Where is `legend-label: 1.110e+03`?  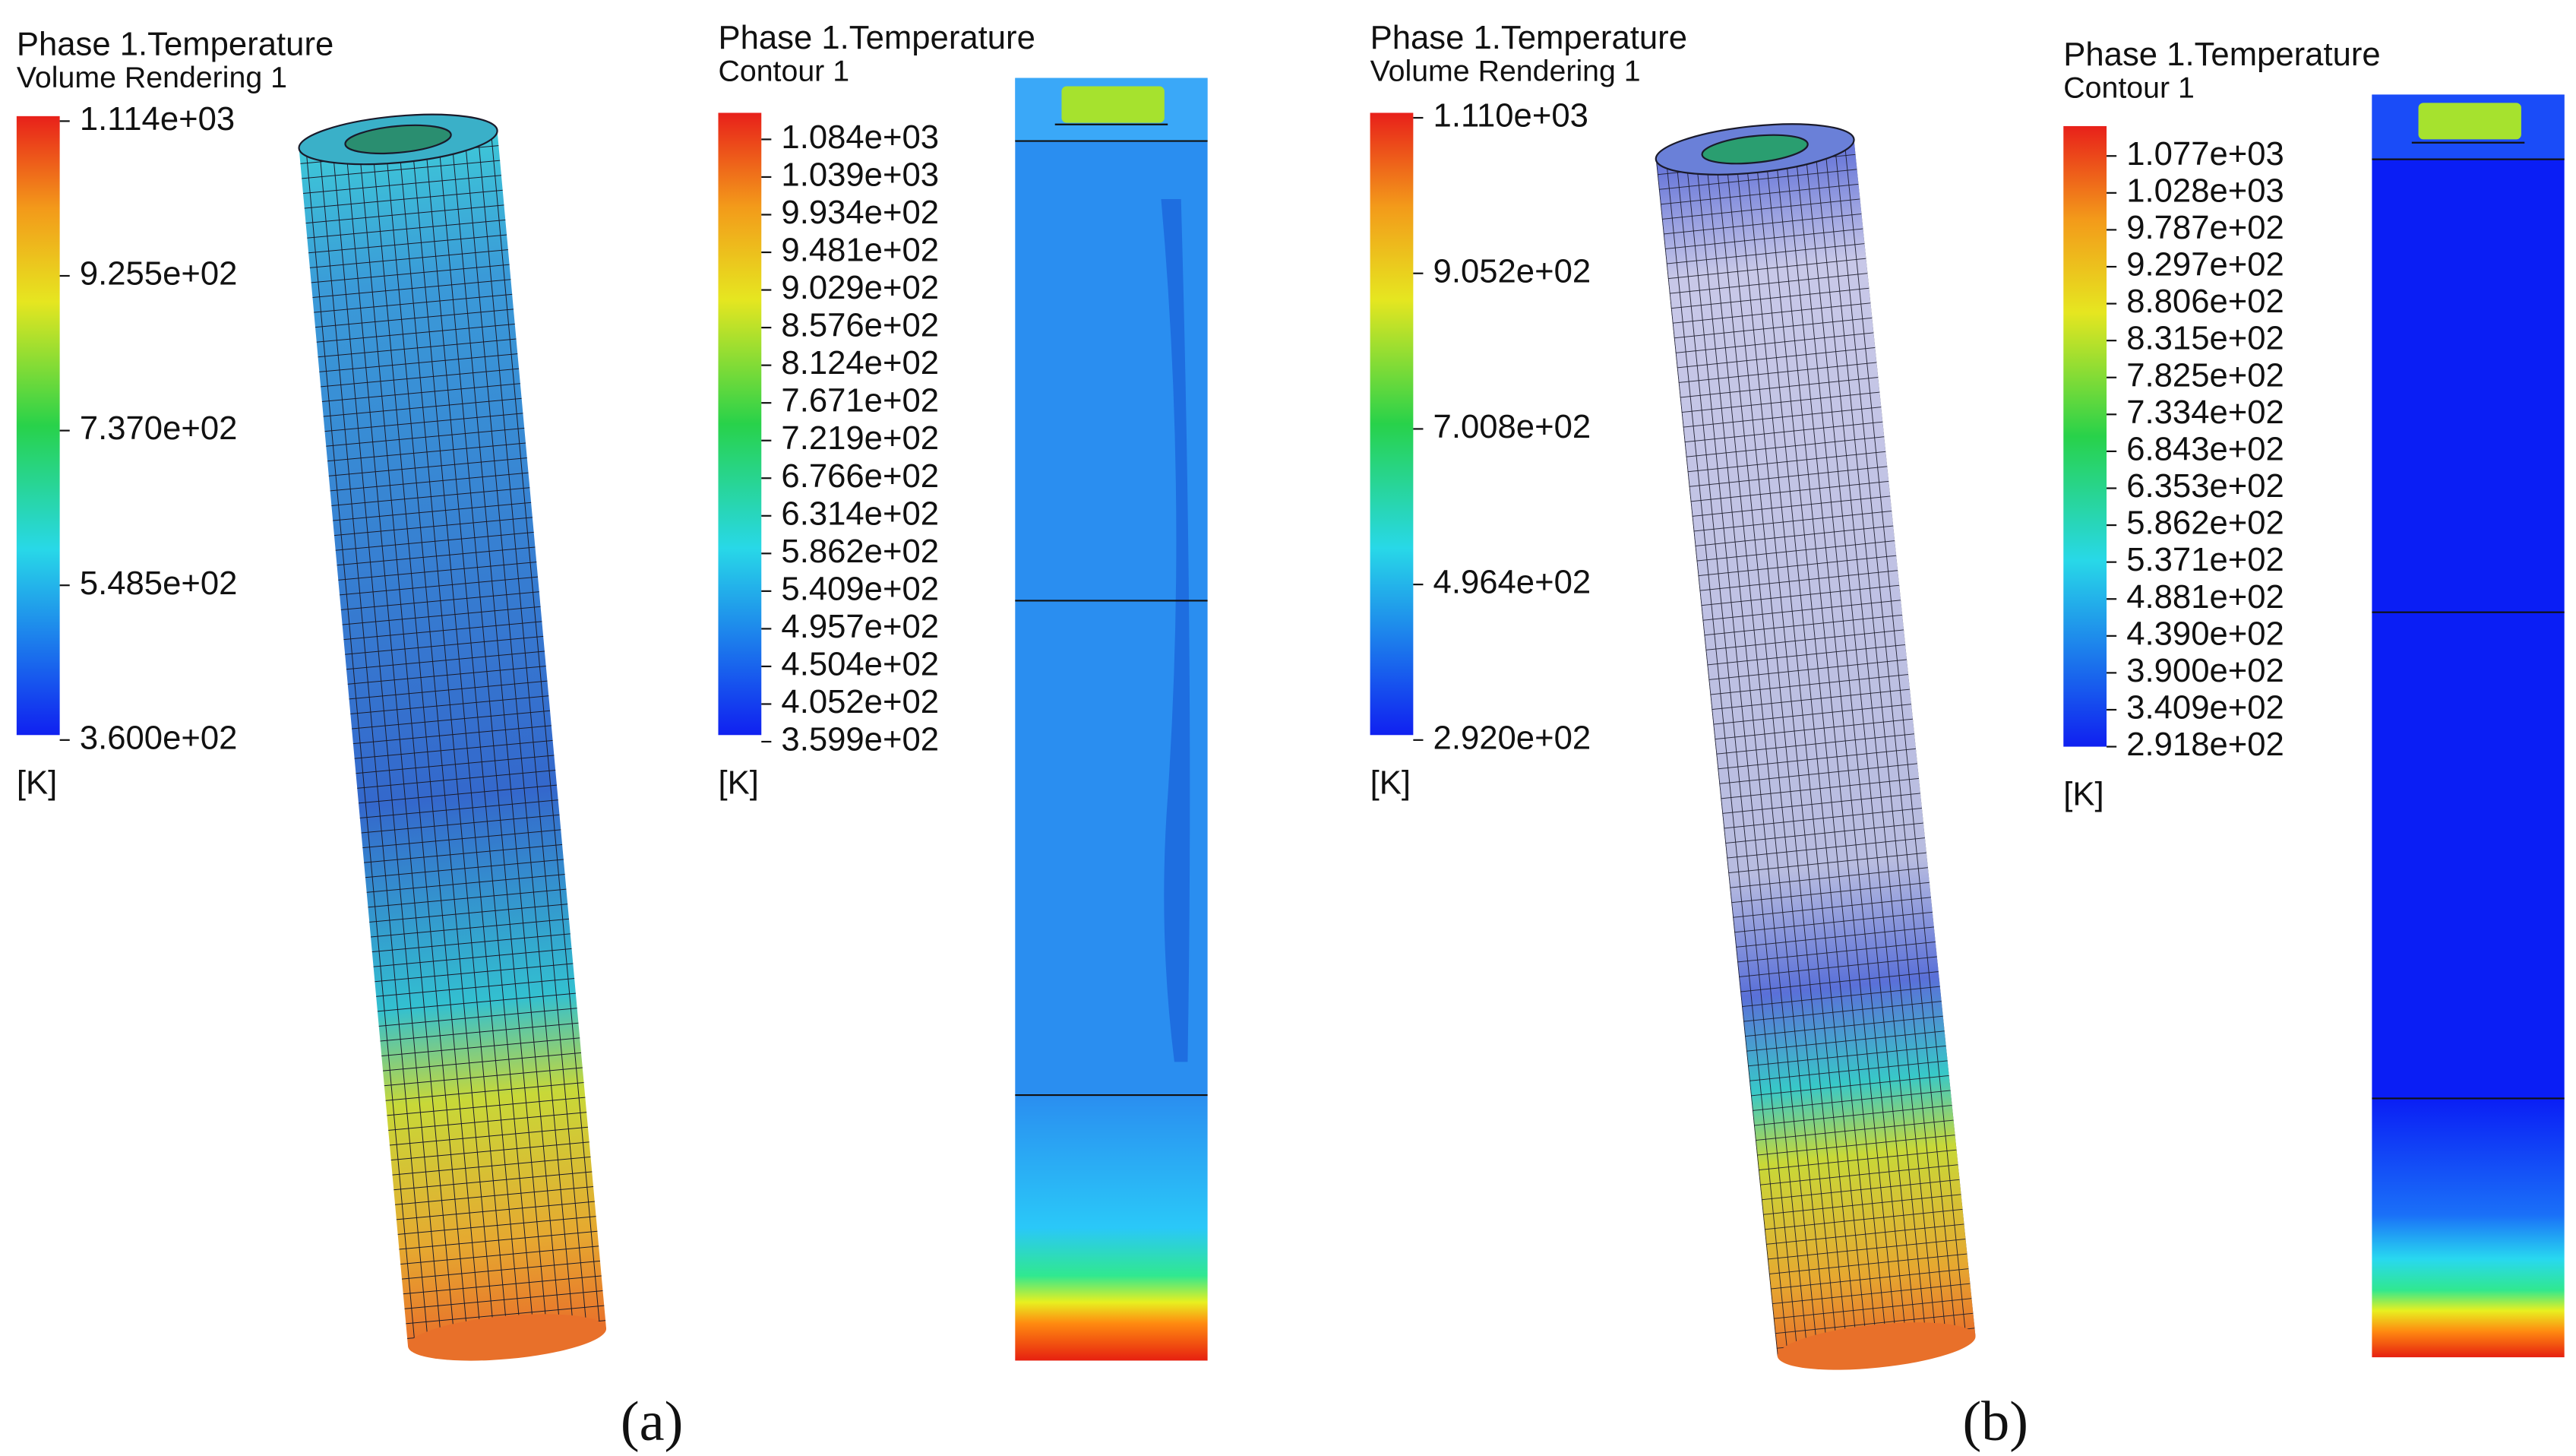
legend-label: 1.110e+03 is located at coordinates (1510, 116).